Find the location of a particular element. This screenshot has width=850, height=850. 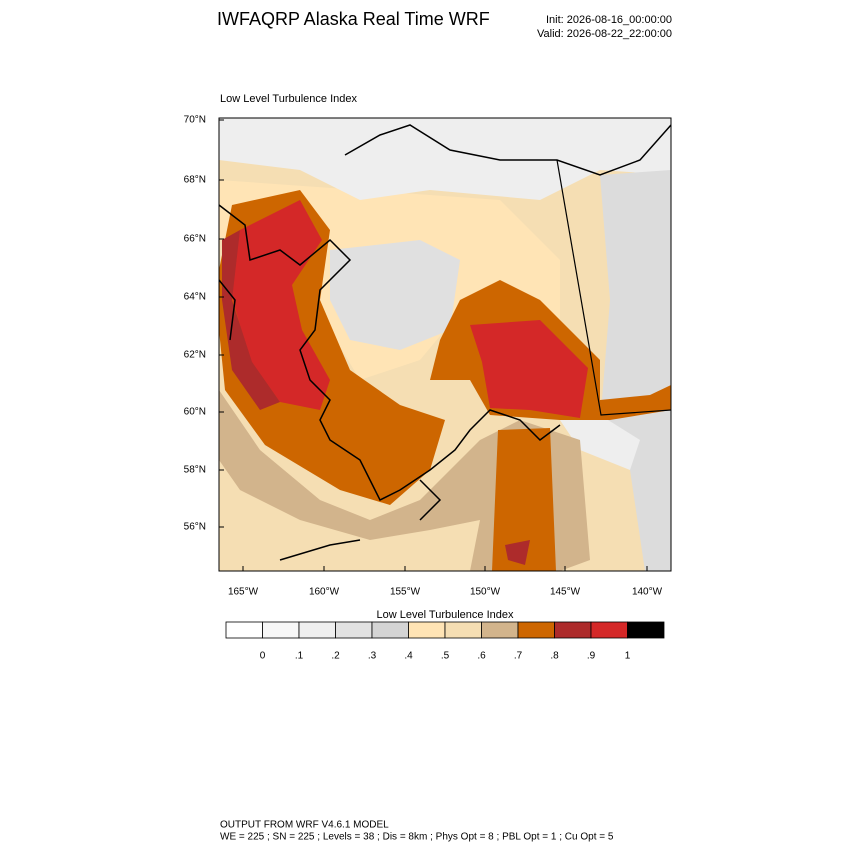

lon-label: 160°W is located at coordinates (324, 592).